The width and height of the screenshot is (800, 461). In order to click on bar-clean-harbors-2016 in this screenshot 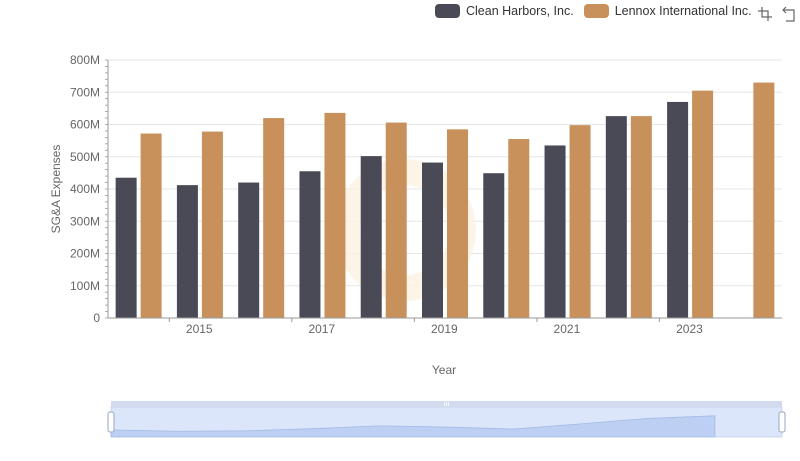, I will do `click(249, 250)`.